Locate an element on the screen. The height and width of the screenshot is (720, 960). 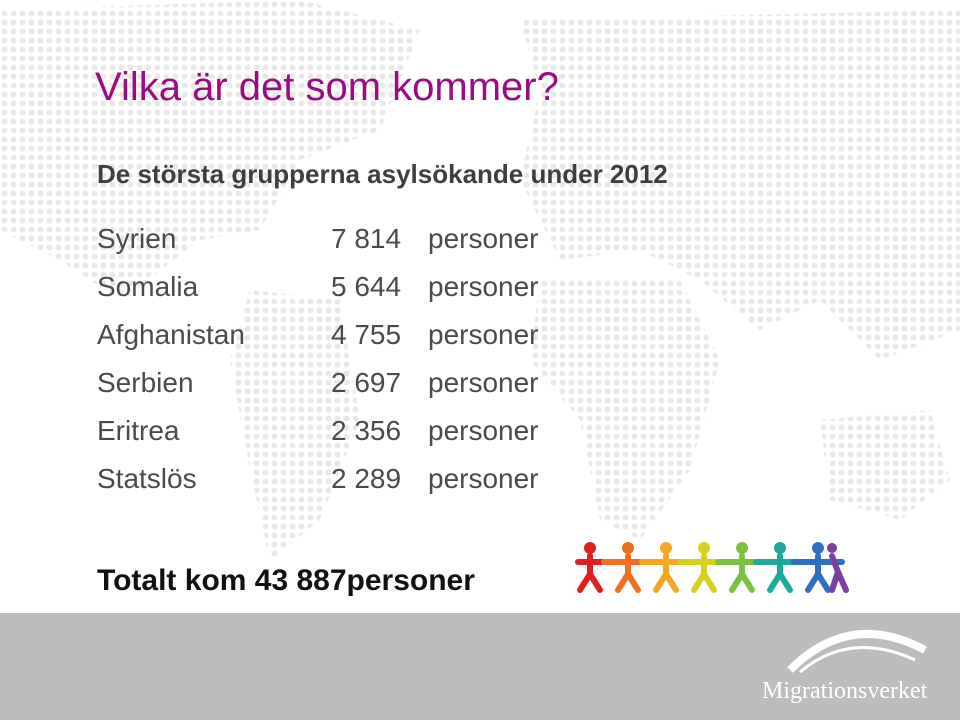
country: Statslös is located at coordinates (147, 478).